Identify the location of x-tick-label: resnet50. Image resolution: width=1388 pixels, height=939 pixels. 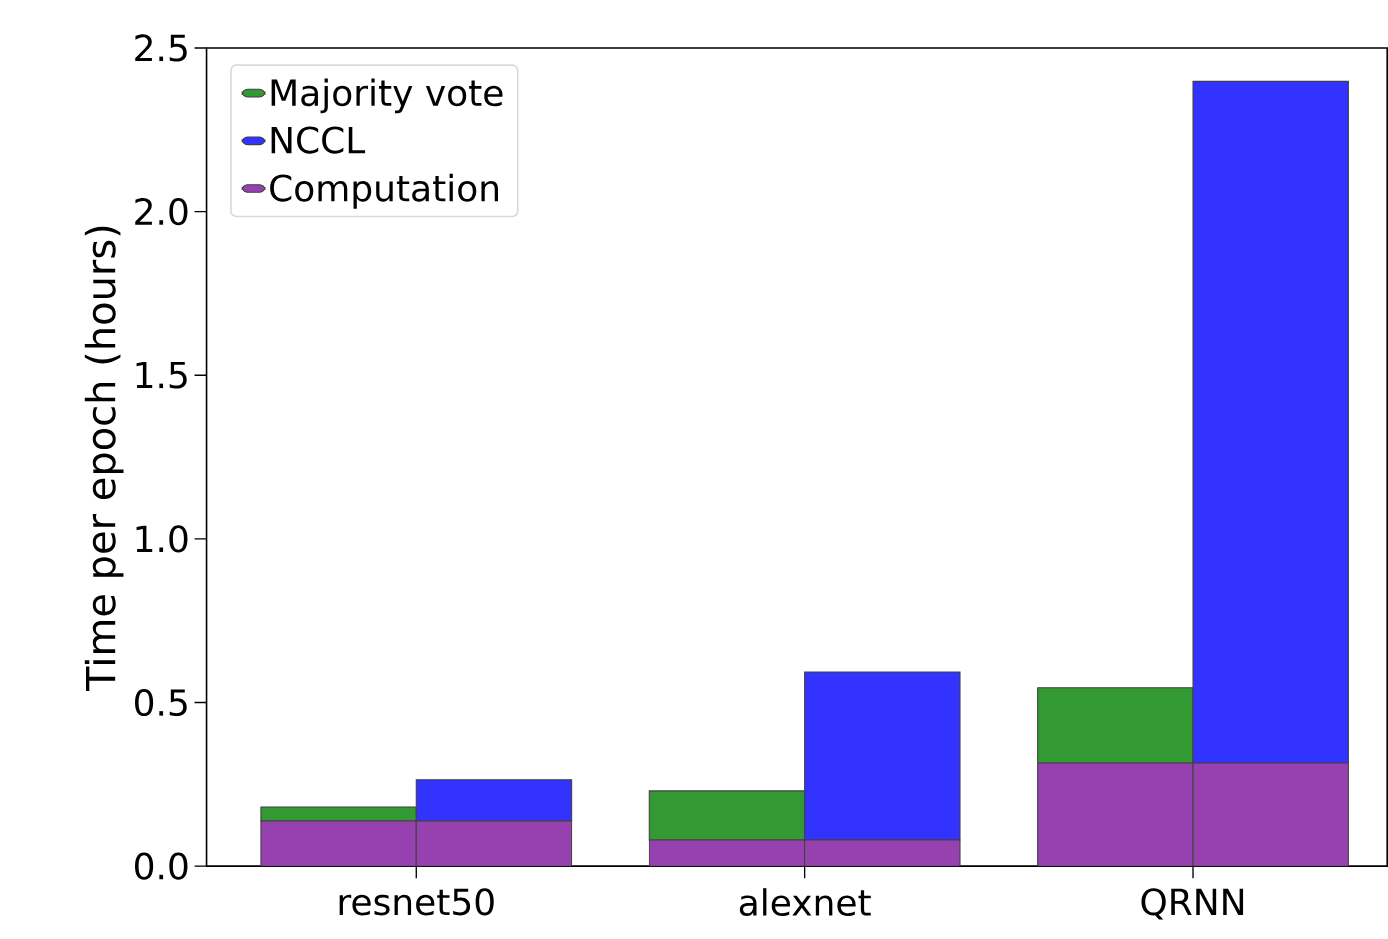
(416, 901).